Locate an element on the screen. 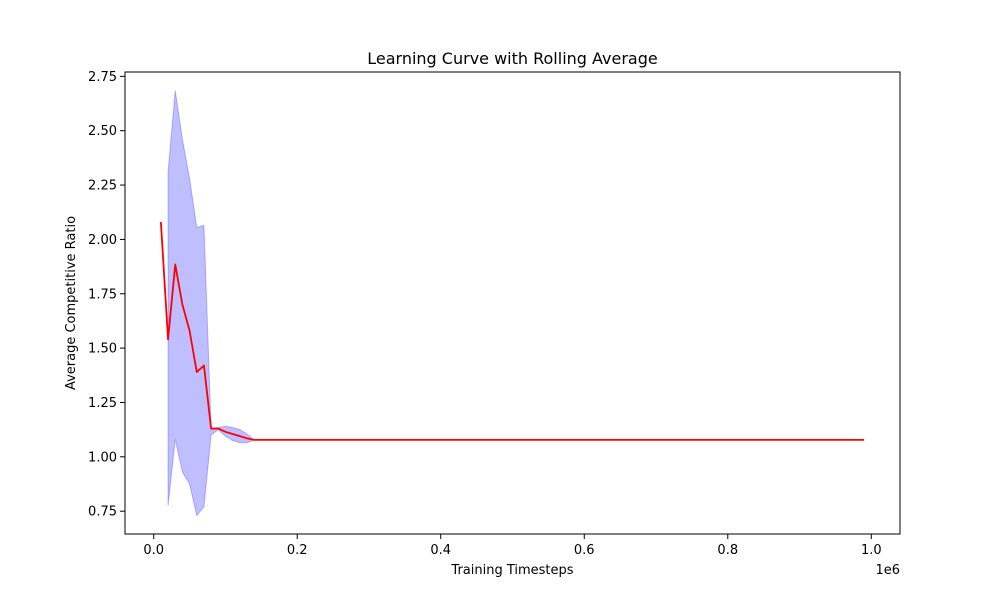  y-axis-label: Average Competitive Ratio is located at coordinates (71, 303).